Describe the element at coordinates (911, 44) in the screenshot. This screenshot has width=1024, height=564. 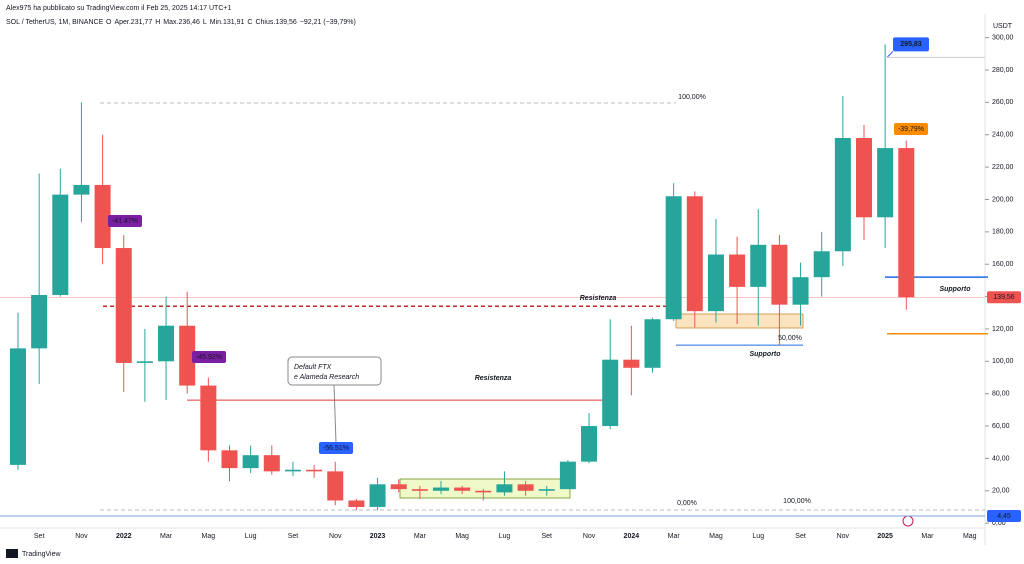
I see `price-label: 295,83` at that location.